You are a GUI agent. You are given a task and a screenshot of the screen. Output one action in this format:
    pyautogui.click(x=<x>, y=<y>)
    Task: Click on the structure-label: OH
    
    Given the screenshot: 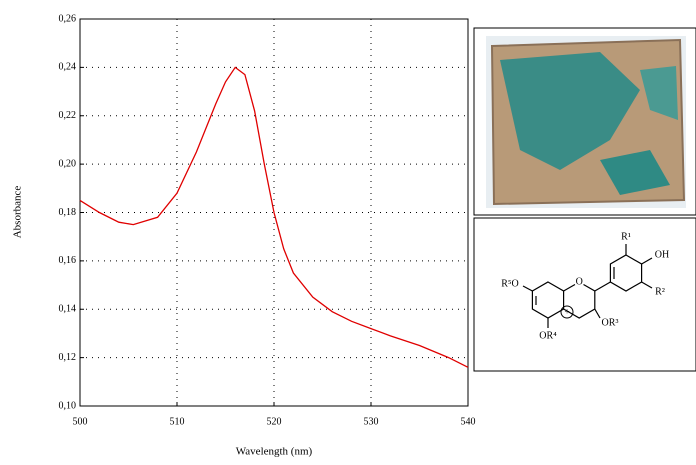 What is the action you would take?
    pyautogui.click(x=662, y=254)
    